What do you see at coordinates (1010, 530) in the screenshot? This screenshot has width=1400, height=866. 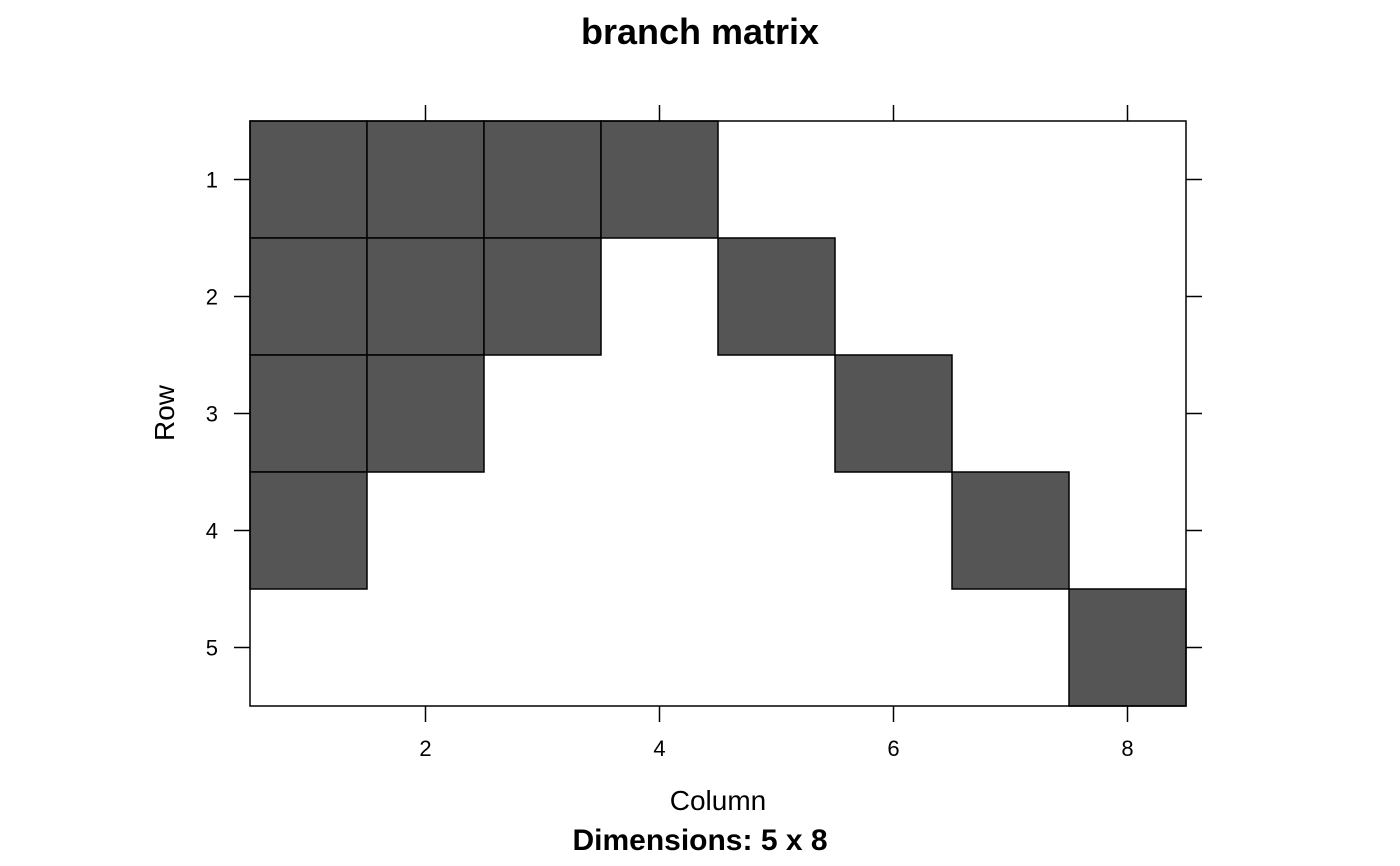 I see `matrix-cell-r4-c7` at bounding box center [1010, 530].